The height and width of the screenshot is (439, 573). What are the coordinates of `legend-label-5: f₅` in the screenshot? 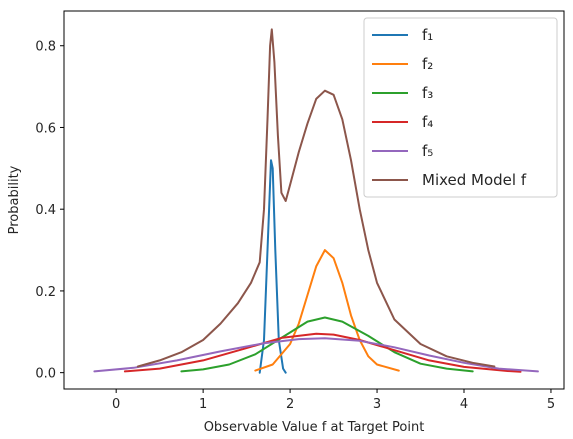 It's located at (427, 151).